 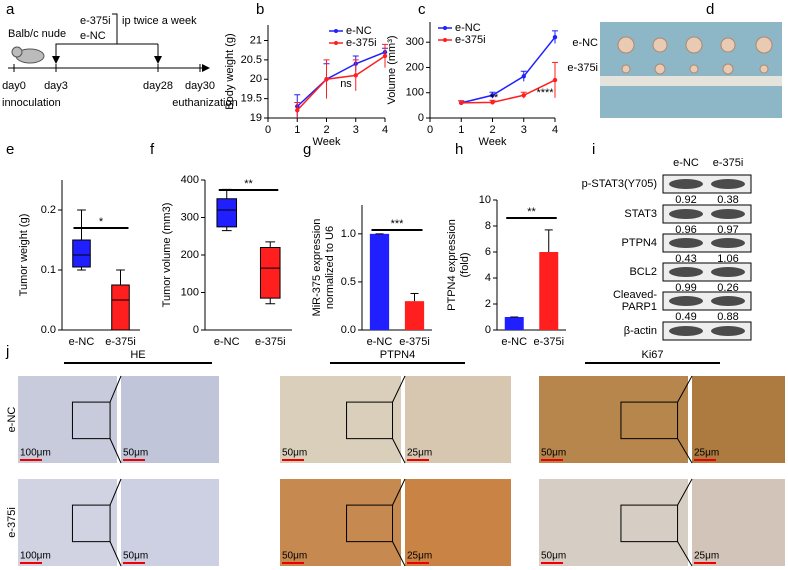 I want to click on blot-value: 0.38, so click(x=727, y=200).